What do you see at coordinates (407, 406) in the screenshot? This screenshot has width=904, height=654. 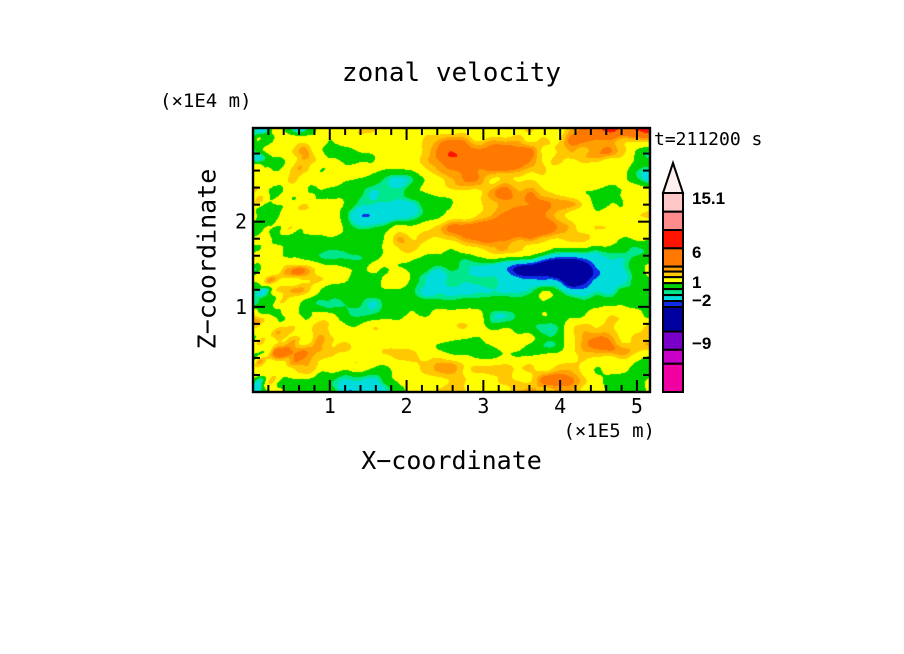 I see `x-tick-label: 2` at bounding box center [407, 406].